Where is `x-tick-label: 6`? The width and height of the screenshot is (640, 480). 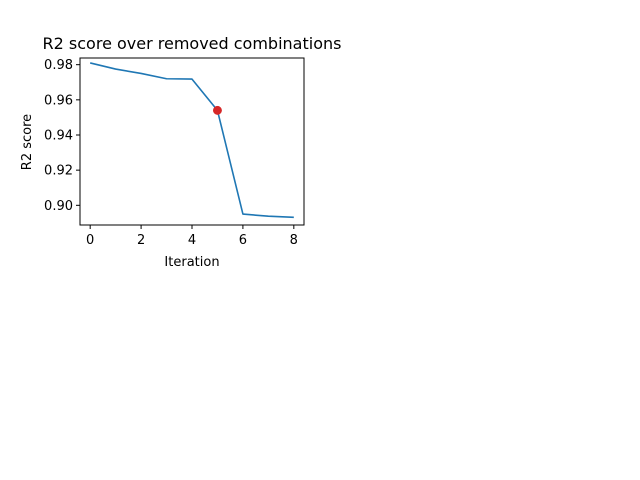
x-tick-label: 6 is located at coordinates (243, 240).